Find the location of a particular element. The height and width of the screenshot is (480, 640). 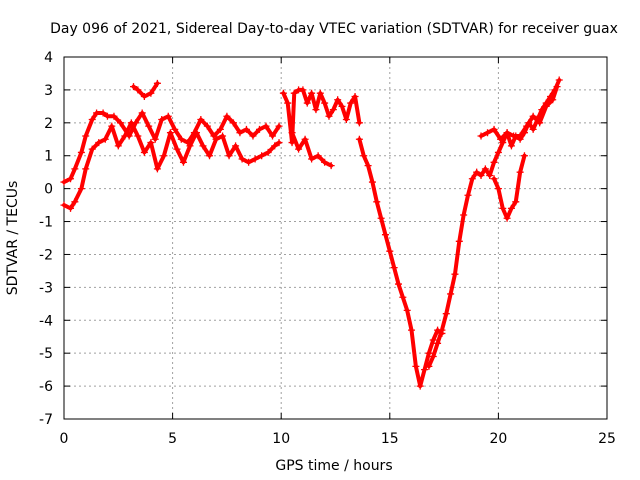

series-evening-descent is located at coordinates (400, 262).